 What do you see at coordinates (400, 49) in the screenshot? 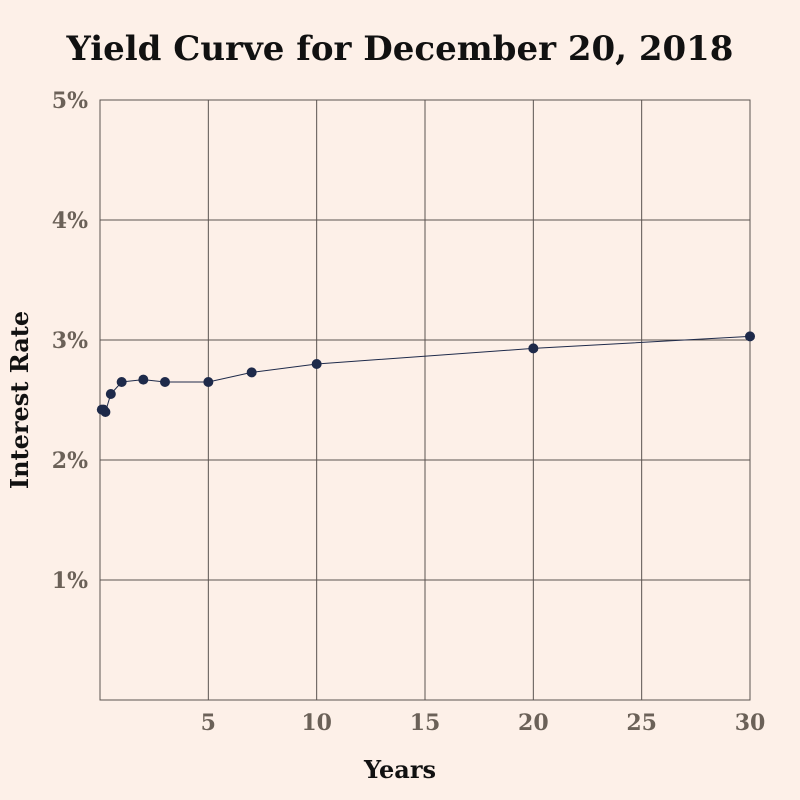
I see `chart-title: Yield Curve for December 20, 2018` at bounding box center [400, 49].